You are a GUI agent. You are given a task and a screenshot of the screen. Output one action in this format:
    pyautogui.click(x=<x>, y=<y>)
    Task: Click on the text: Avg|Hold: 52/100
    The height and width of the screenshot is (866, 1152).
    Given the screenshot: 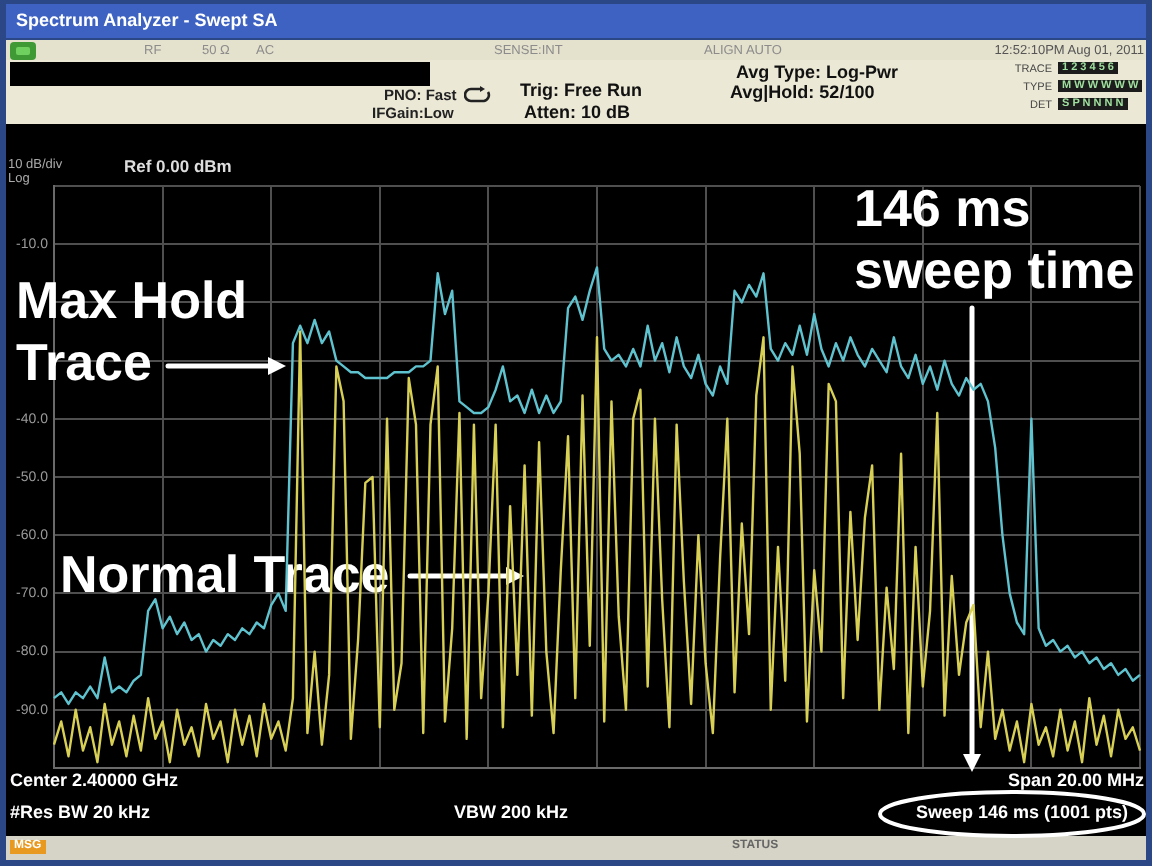 What is the action you would take?
    pyautogui.click(x=802, y=92)
    